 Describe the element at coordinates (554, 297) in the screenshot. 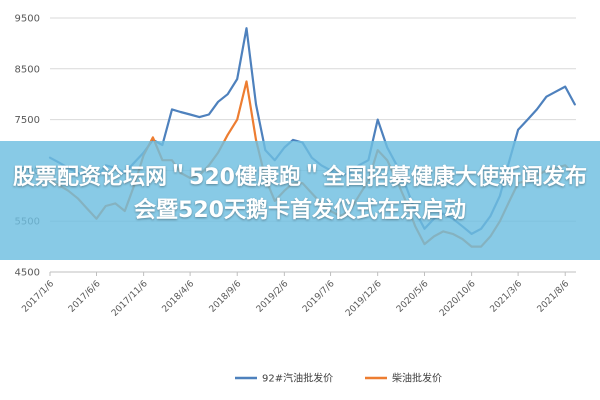

I see `x-tick-label: 2021/8/6` at that location.